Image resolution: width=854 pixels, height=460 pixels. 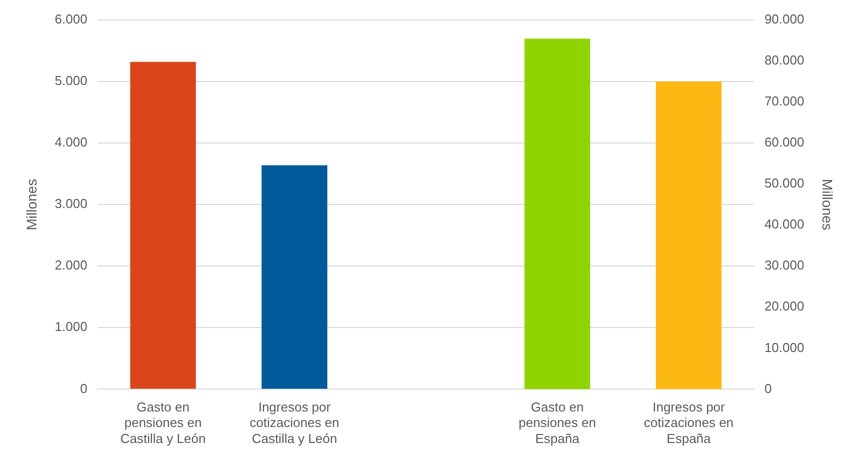 I want to click on y2-tick-label: 30.000, so click(x=784, y=265).